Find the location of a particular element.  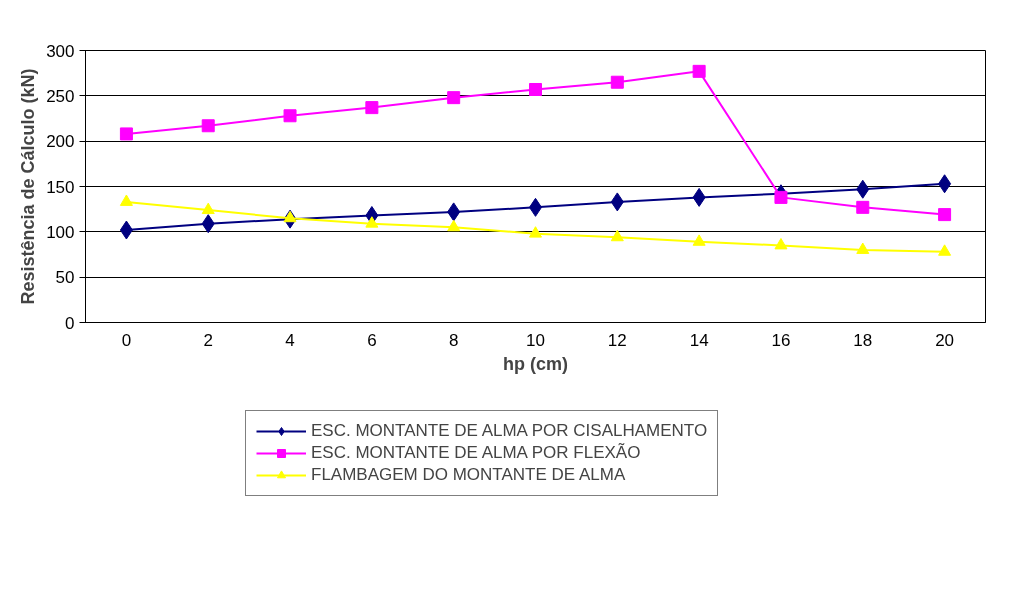

x-tick-label: 6 is located at coordinates (372, 340).